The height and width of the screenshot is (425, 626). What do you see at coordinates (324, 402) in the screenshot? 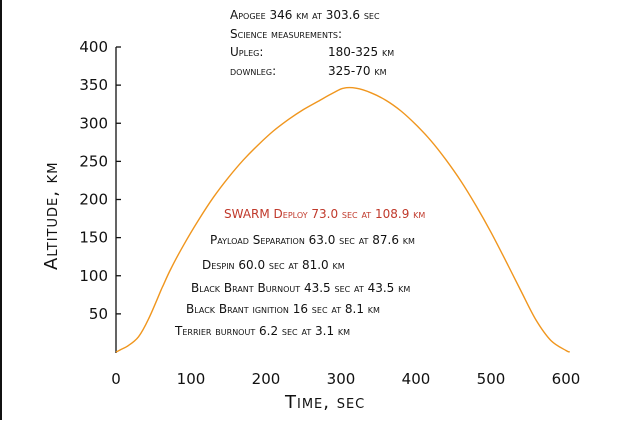
I see `x-axis-title: Time, sec` at bounding box center [324, 402].